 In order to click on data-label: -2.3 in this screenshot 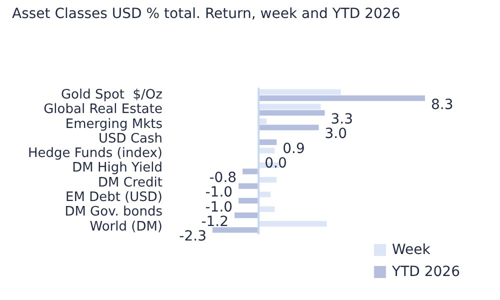, I will do `click(192, 236)`.